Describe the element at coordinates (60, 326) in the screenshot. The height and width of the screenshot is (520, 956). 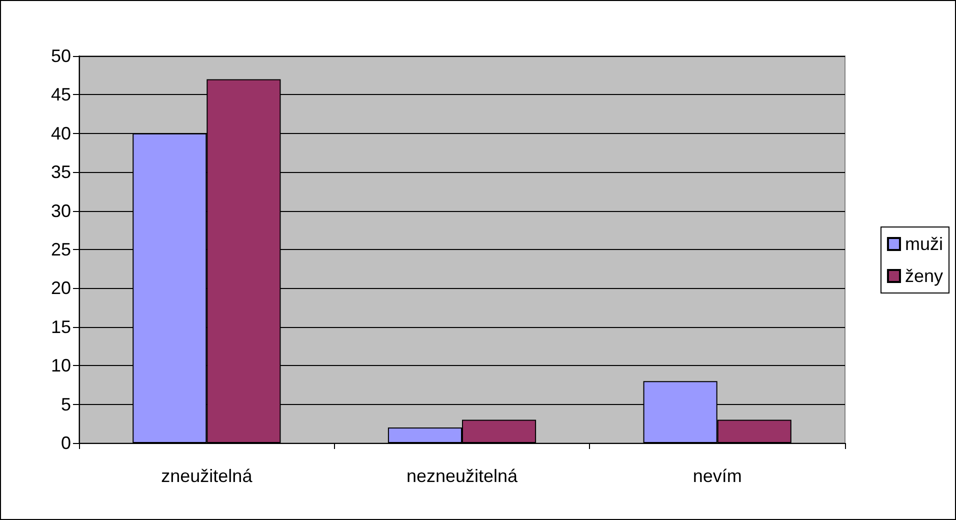
I see `y-tick-label: 15` at that location.